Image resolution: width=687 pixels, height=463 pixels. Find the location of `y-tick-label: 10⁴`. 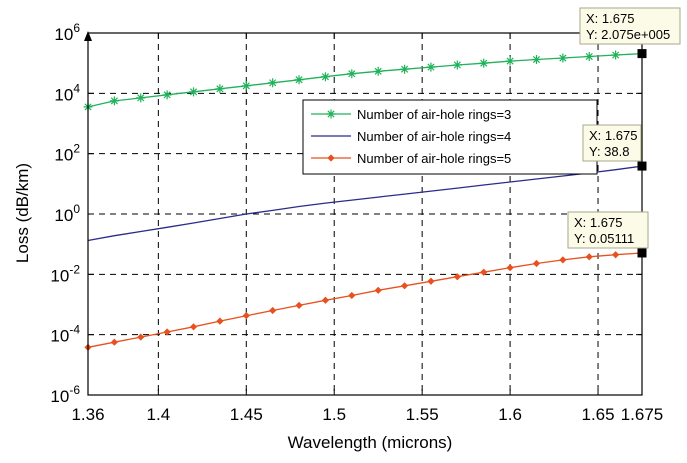

y-tick-label: 10⁴ is located at coordinates (67, 92).